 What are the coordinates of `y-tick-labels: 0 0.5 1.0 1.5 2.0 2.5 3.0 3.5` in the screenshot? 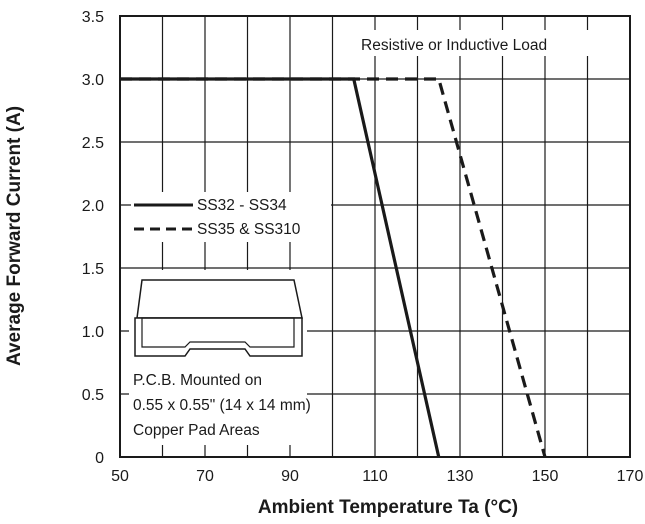 It's located at (93, 238).